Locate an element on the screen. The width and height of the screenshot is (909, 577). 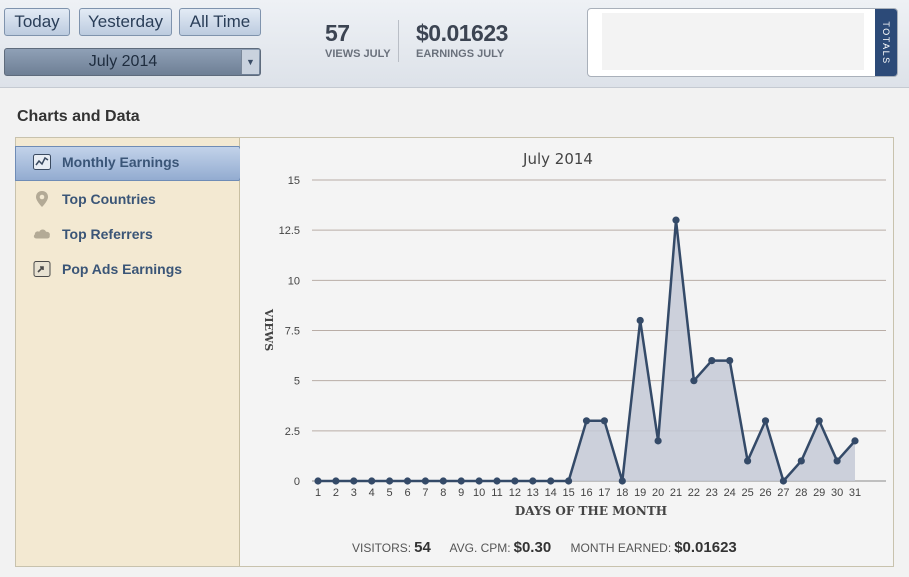
month-select-value: July 2014 is located at coordinates (123, 61).